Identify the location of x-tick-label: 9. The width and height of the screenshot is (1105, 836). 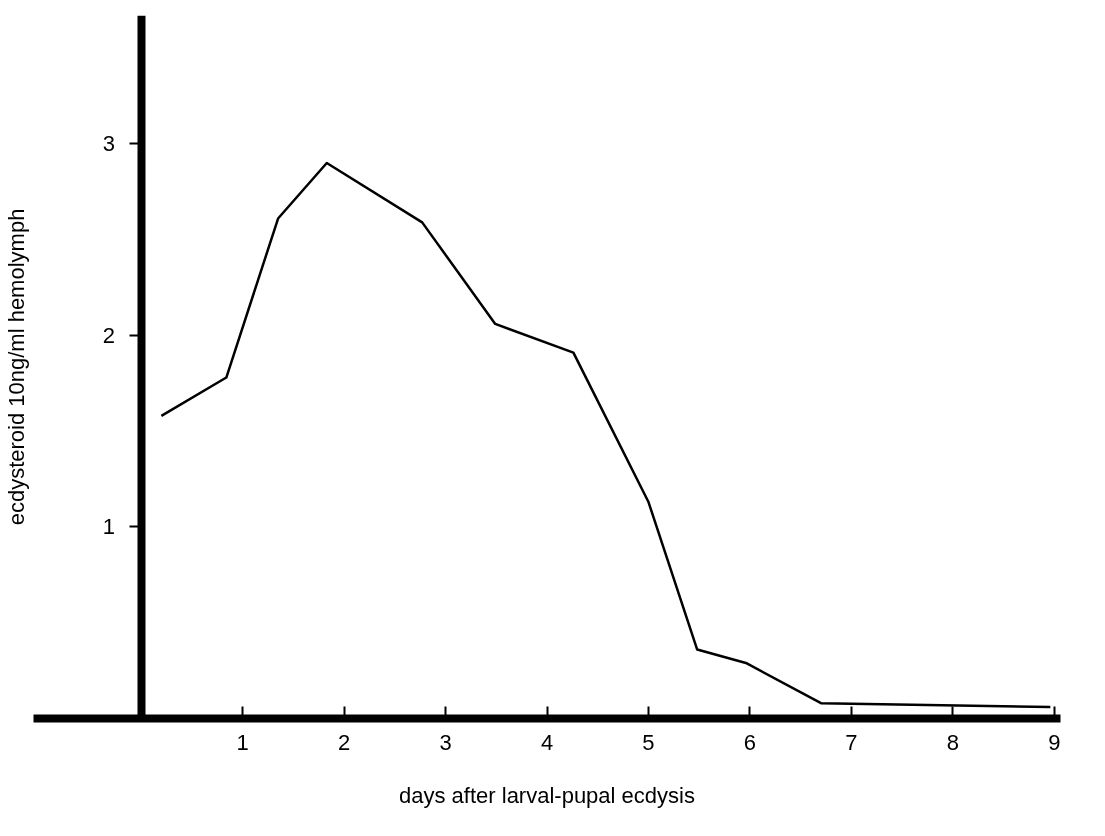
(1054, 742).